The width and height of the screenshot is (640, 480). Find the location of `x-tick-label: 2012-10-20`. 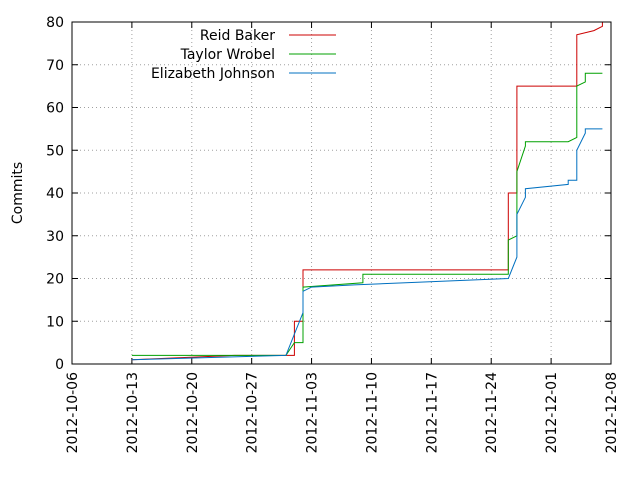

x-tick-label: 2012-10-20 is located at coordinates (193, 412).